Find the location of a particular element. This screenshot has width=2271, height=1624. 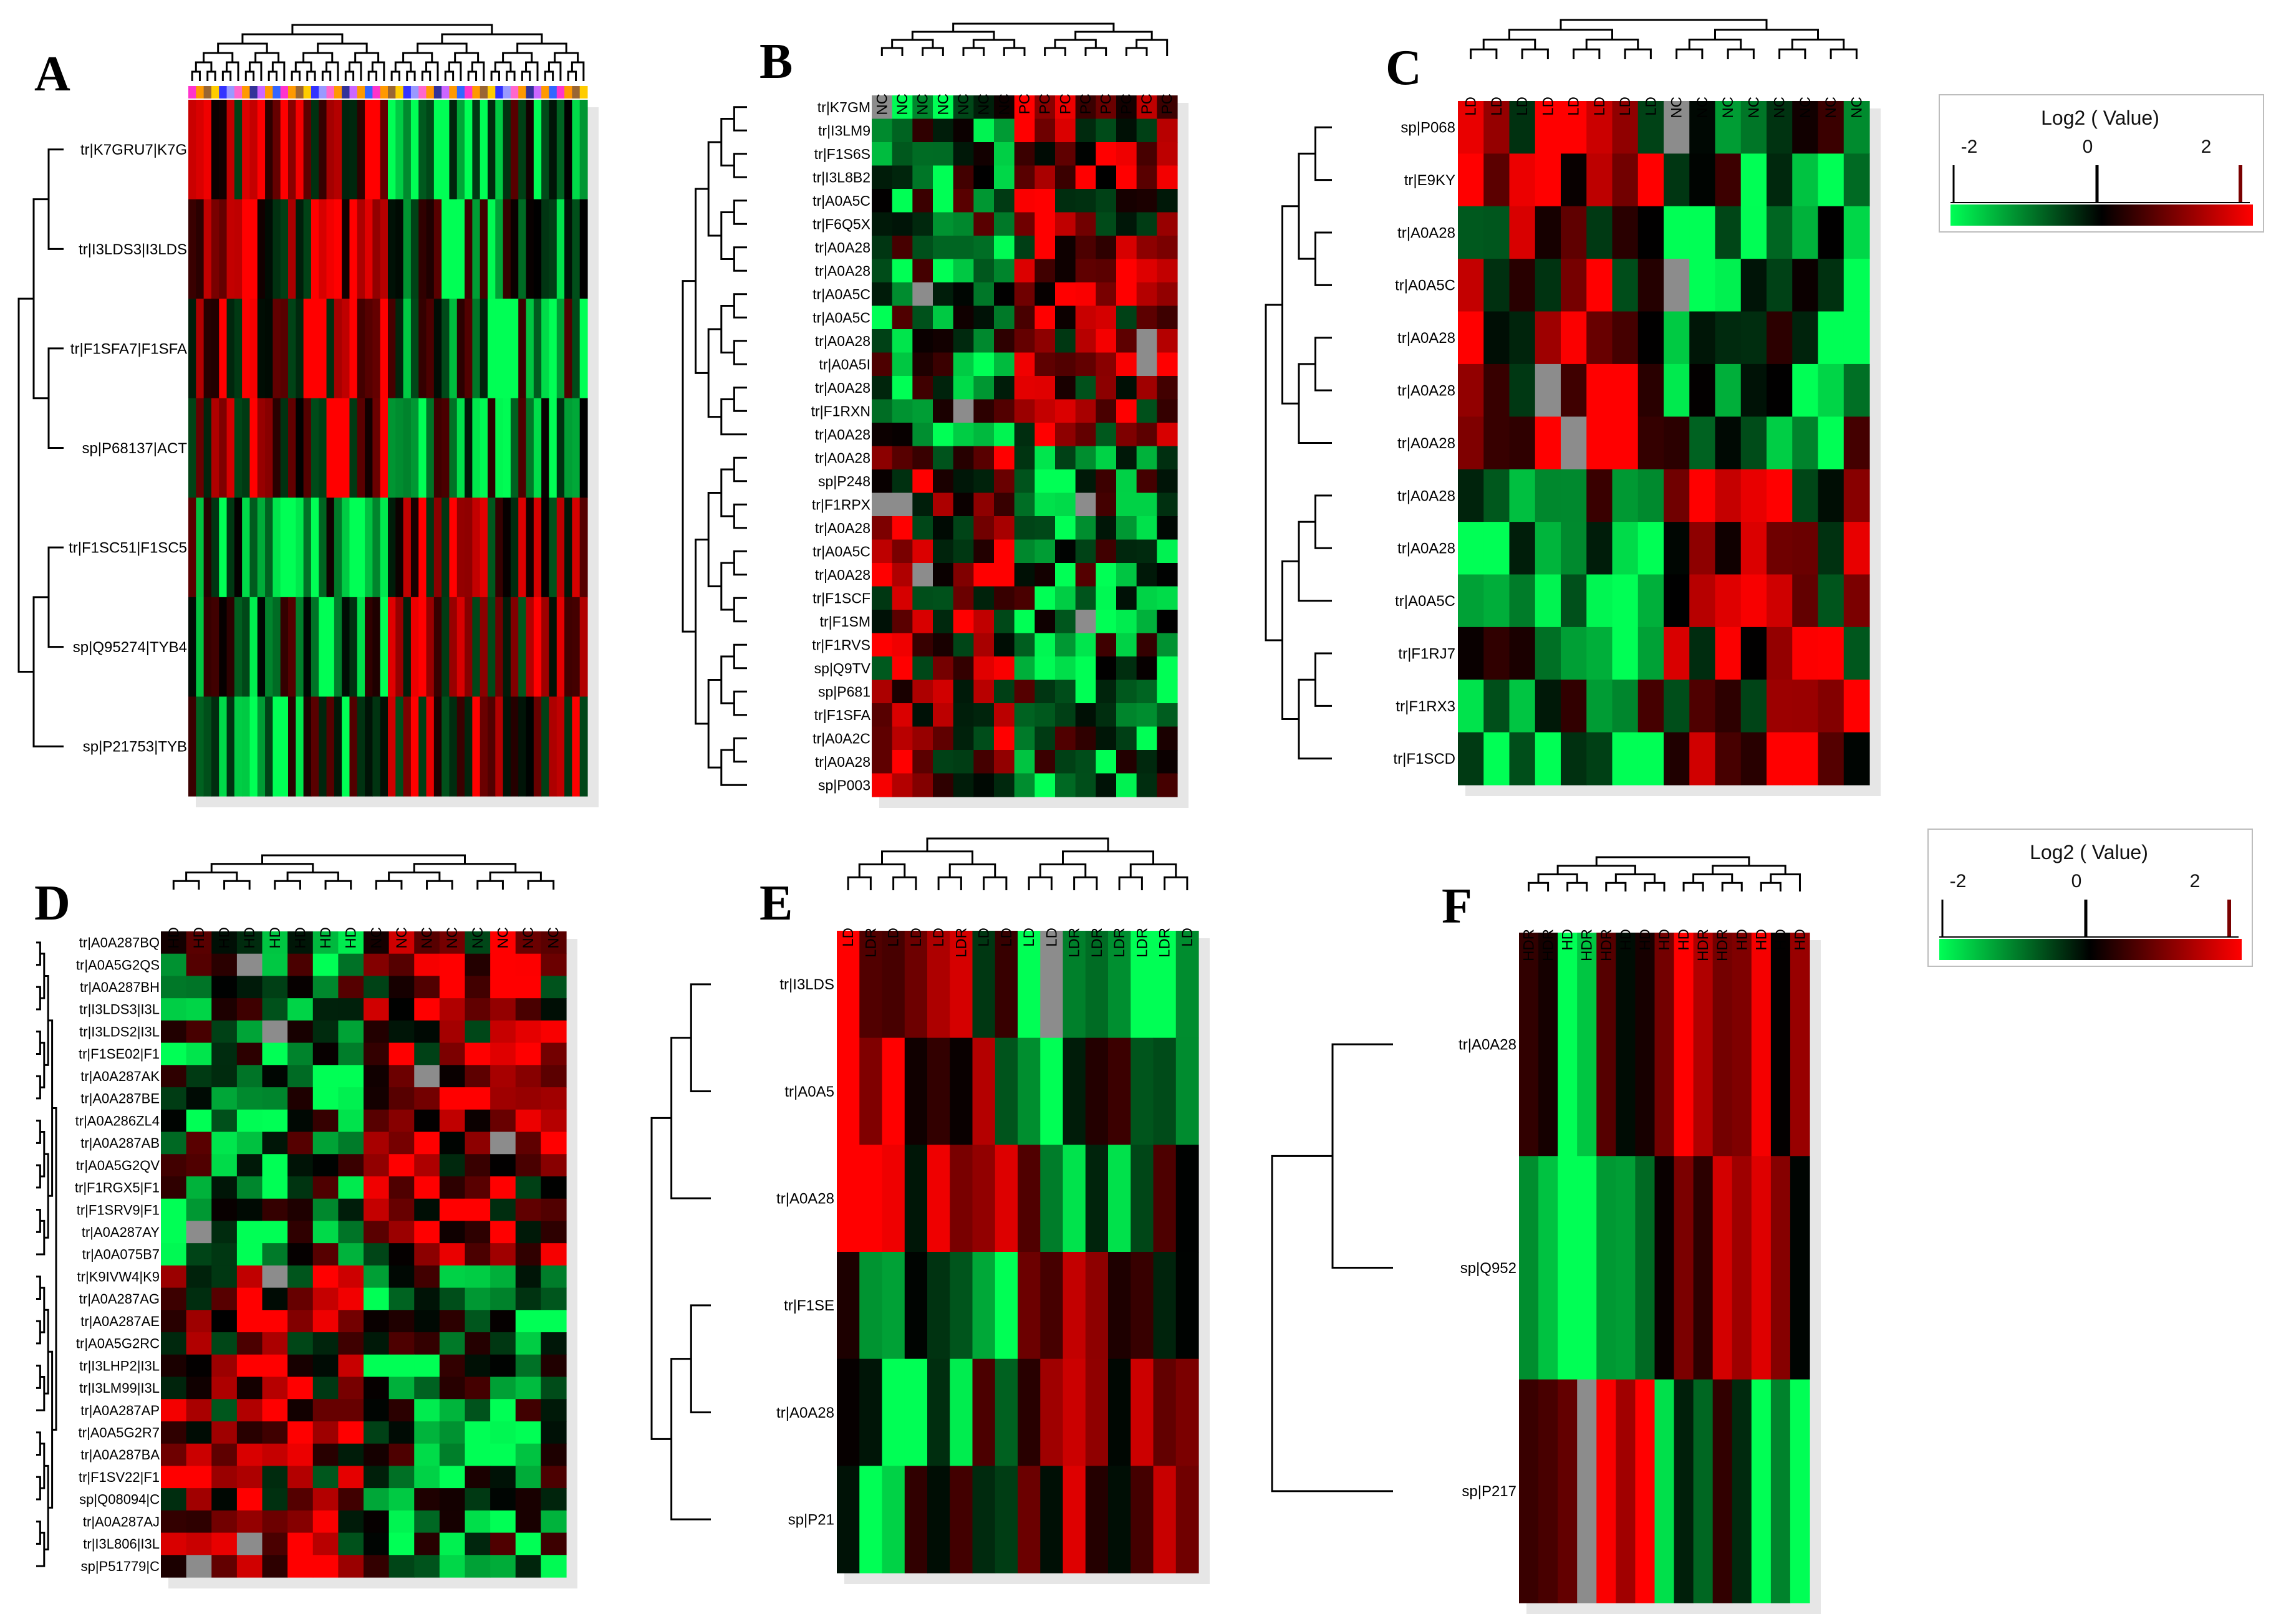

legend-colorbar is located at coordinates (2090, 949).